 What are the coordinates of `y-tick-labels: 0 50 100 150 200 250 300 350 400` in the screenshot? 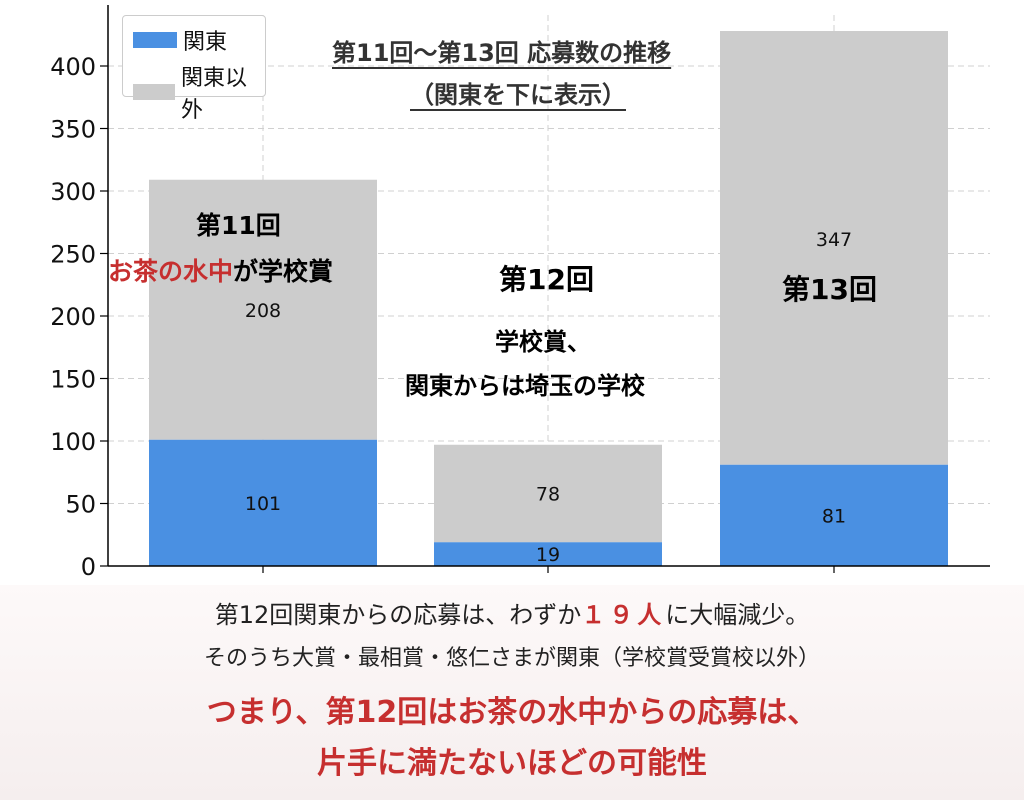 It's located at (73, 317).